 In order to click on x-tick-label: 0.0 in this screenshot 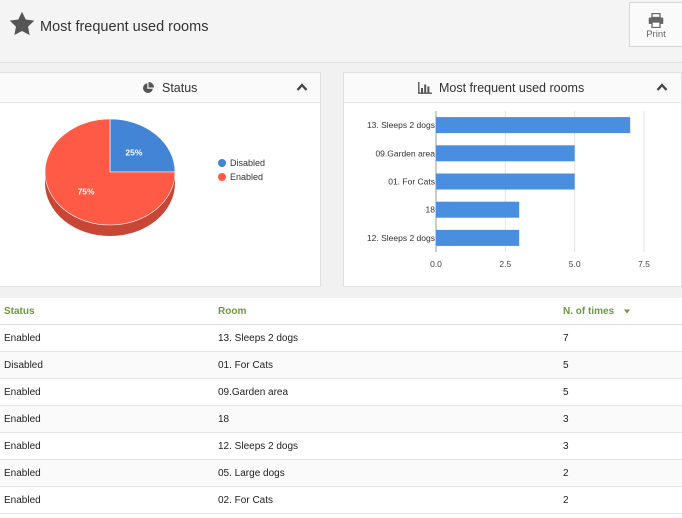, I will do `click(436, 264)`.